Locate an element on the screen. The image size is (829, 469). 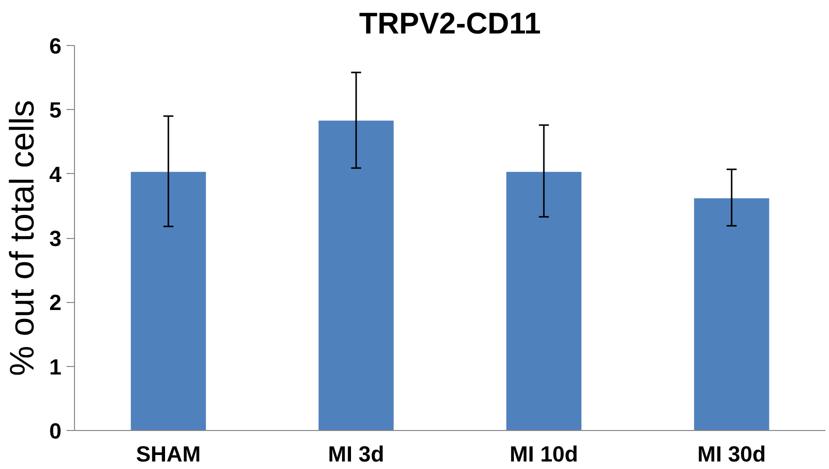
y-tick-label: 3 is located at coordinates (55, 238).